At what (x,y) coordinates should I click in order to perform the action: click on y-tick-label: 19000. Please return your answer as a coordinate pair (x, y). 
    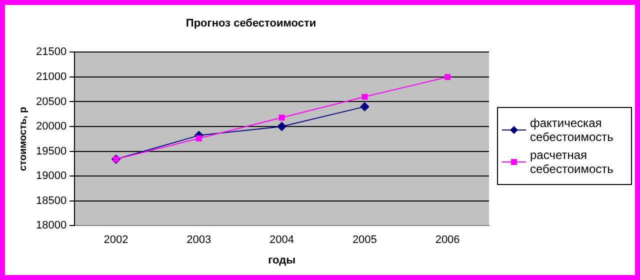
    Looking at the image, I should click on (51, 176).